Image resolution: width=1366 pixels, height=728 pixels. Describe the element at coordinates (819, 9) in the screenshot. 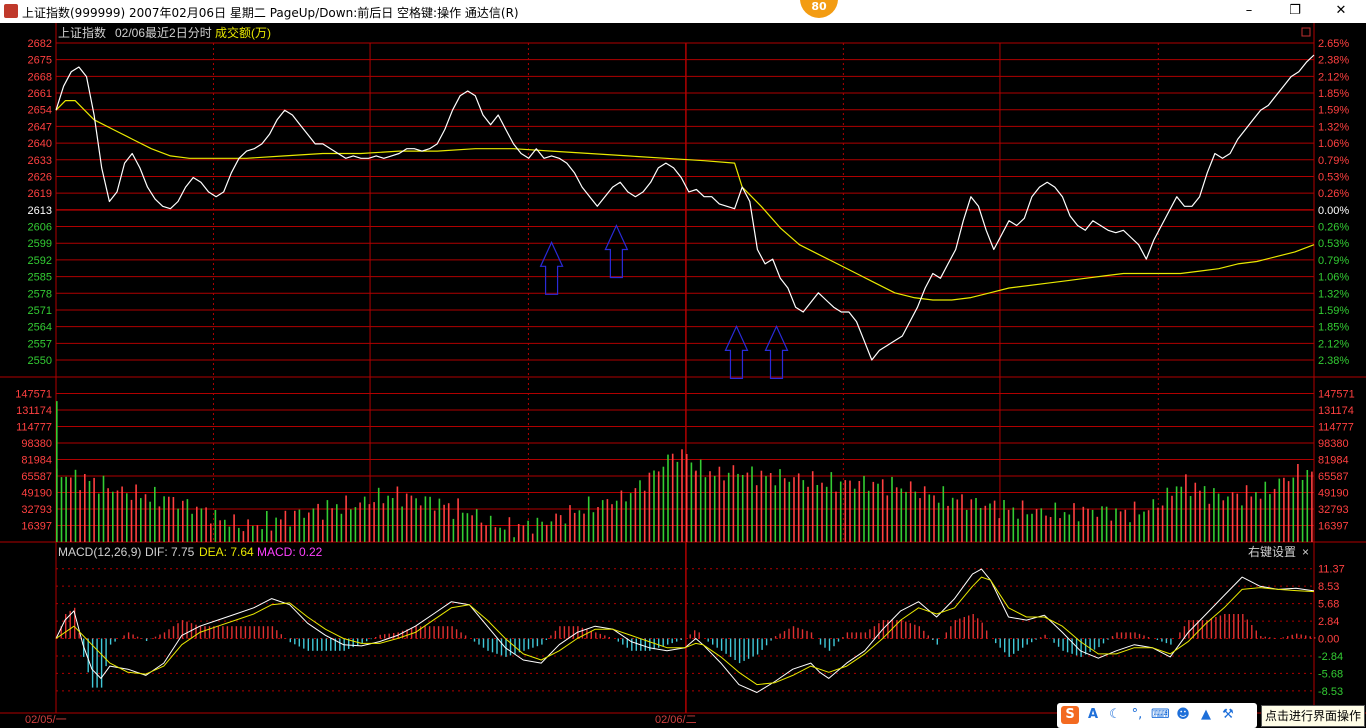

I see `notification-badge: 80` at that location.